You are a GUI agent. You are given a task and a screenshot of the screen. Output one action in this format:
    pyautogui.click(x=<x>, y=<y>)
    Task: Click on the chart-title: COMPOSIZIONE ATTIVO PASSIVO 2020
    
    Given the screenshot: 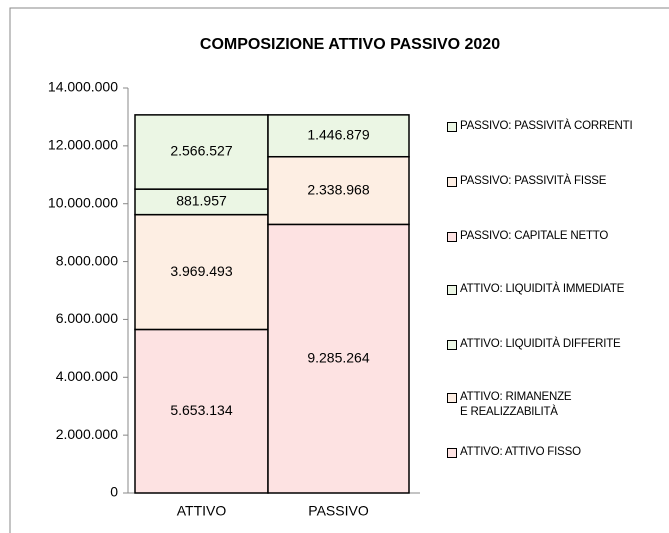 What is the action you would take?
    pyautogui.click(x=350, y=44)
    